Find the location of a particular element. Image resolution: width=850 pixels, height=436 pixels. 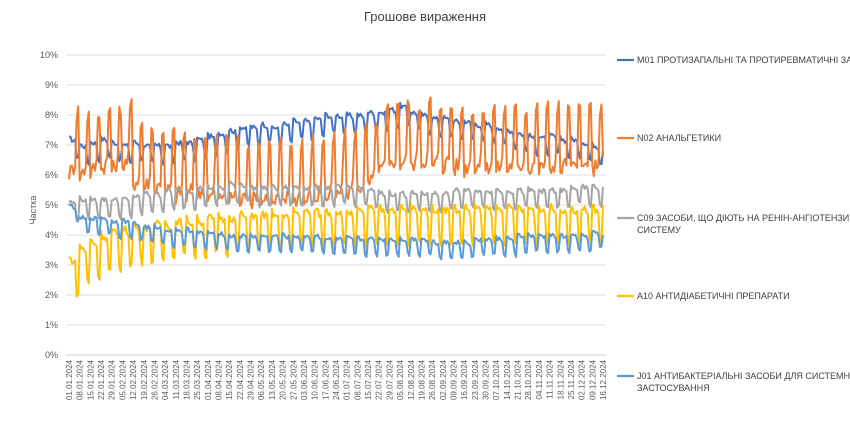

x-tick-label: 28.10.2024 is located at coordinates (528, 379).